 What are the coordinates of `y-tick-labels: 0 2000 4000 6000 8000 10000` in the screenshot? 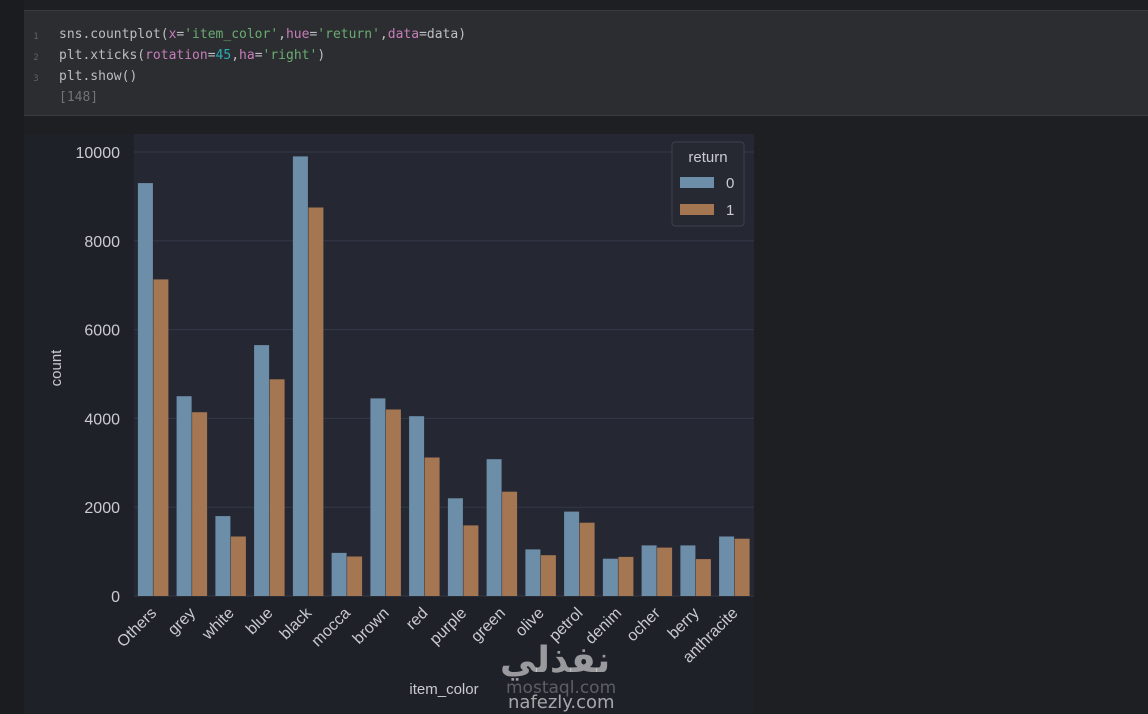 It's located at (98, 375).